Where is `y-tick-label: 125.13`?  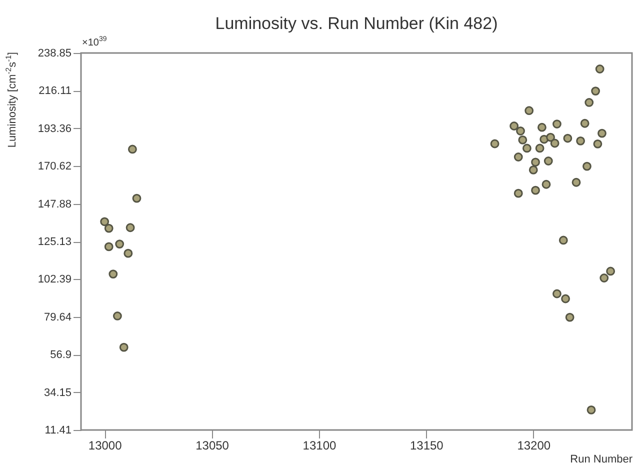 y-tick-label: 125.13 is located at coordinates (55, 242).